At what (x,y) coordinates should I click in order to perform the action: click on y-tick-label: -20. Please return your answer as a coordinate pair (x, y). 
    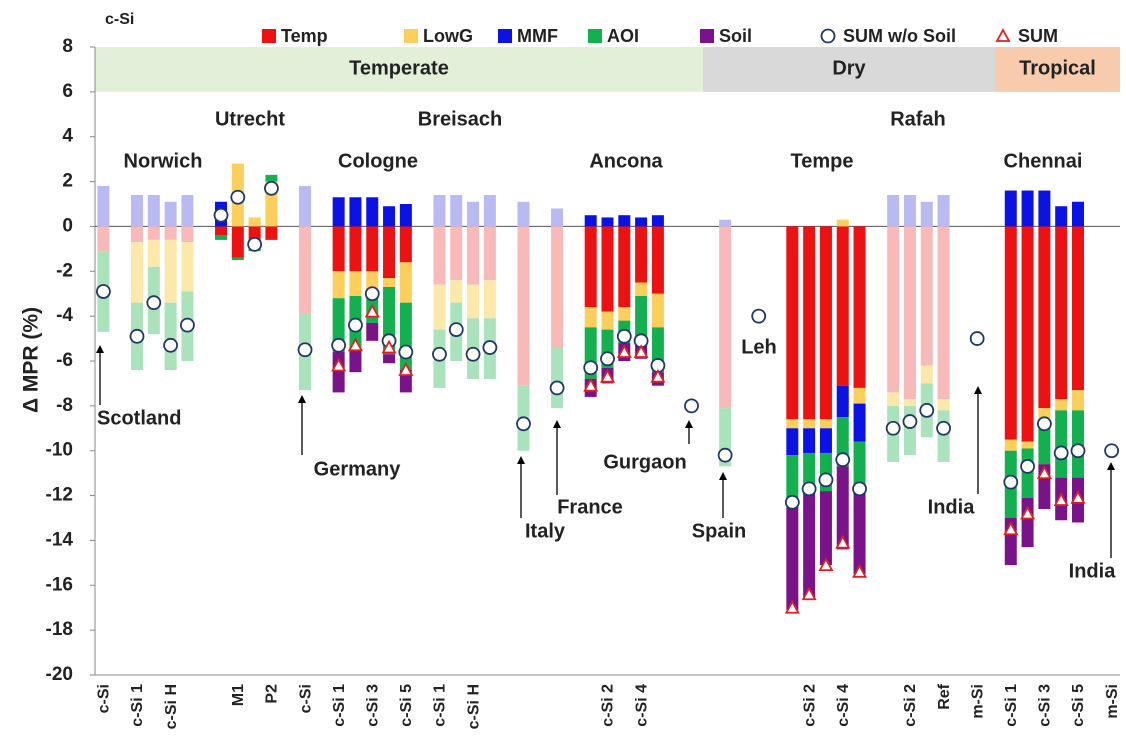
    Looking at the image, I should click on (59, 674).